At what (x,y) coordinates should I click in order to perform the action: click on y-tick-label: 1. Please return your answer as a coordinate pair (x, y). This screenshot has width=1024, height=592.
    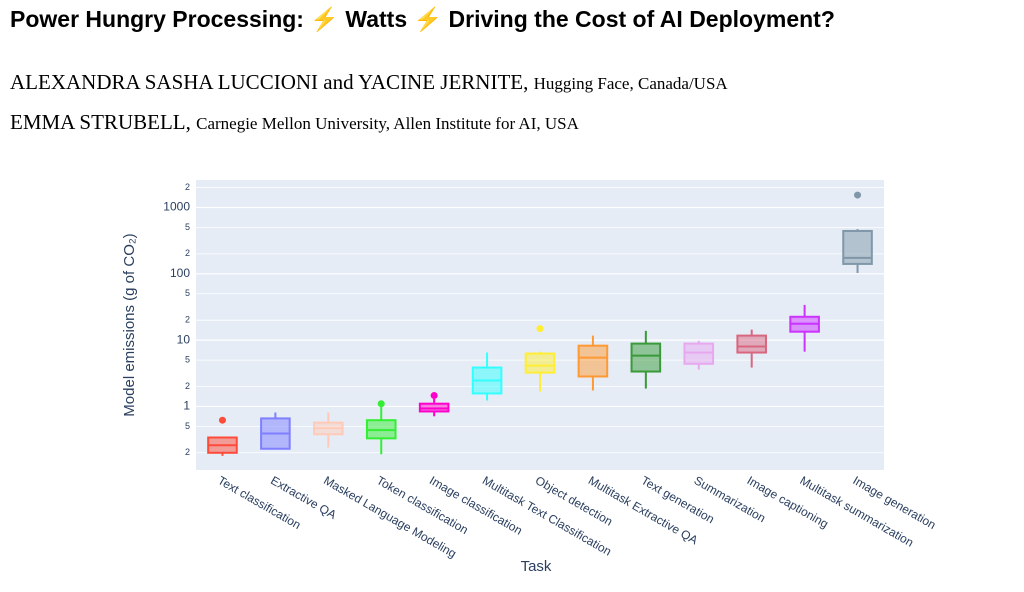
    Looking at the image, I should click on (186, 406).